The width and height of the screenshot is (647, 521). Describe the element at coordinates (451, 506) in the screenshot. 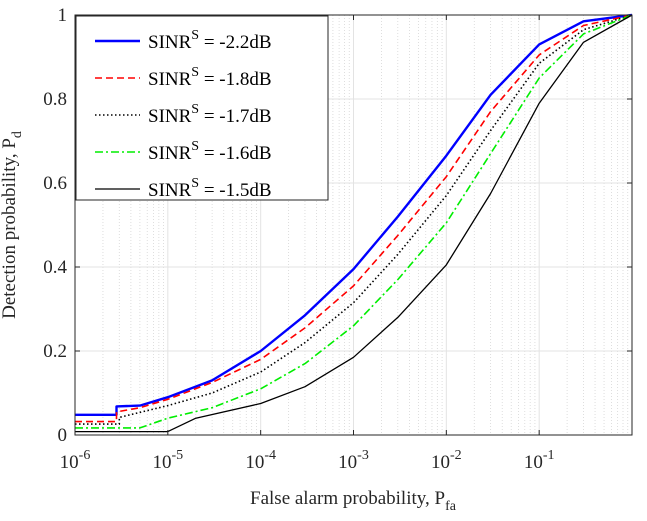

I see `x-axis-title-sub: fa` at that location.